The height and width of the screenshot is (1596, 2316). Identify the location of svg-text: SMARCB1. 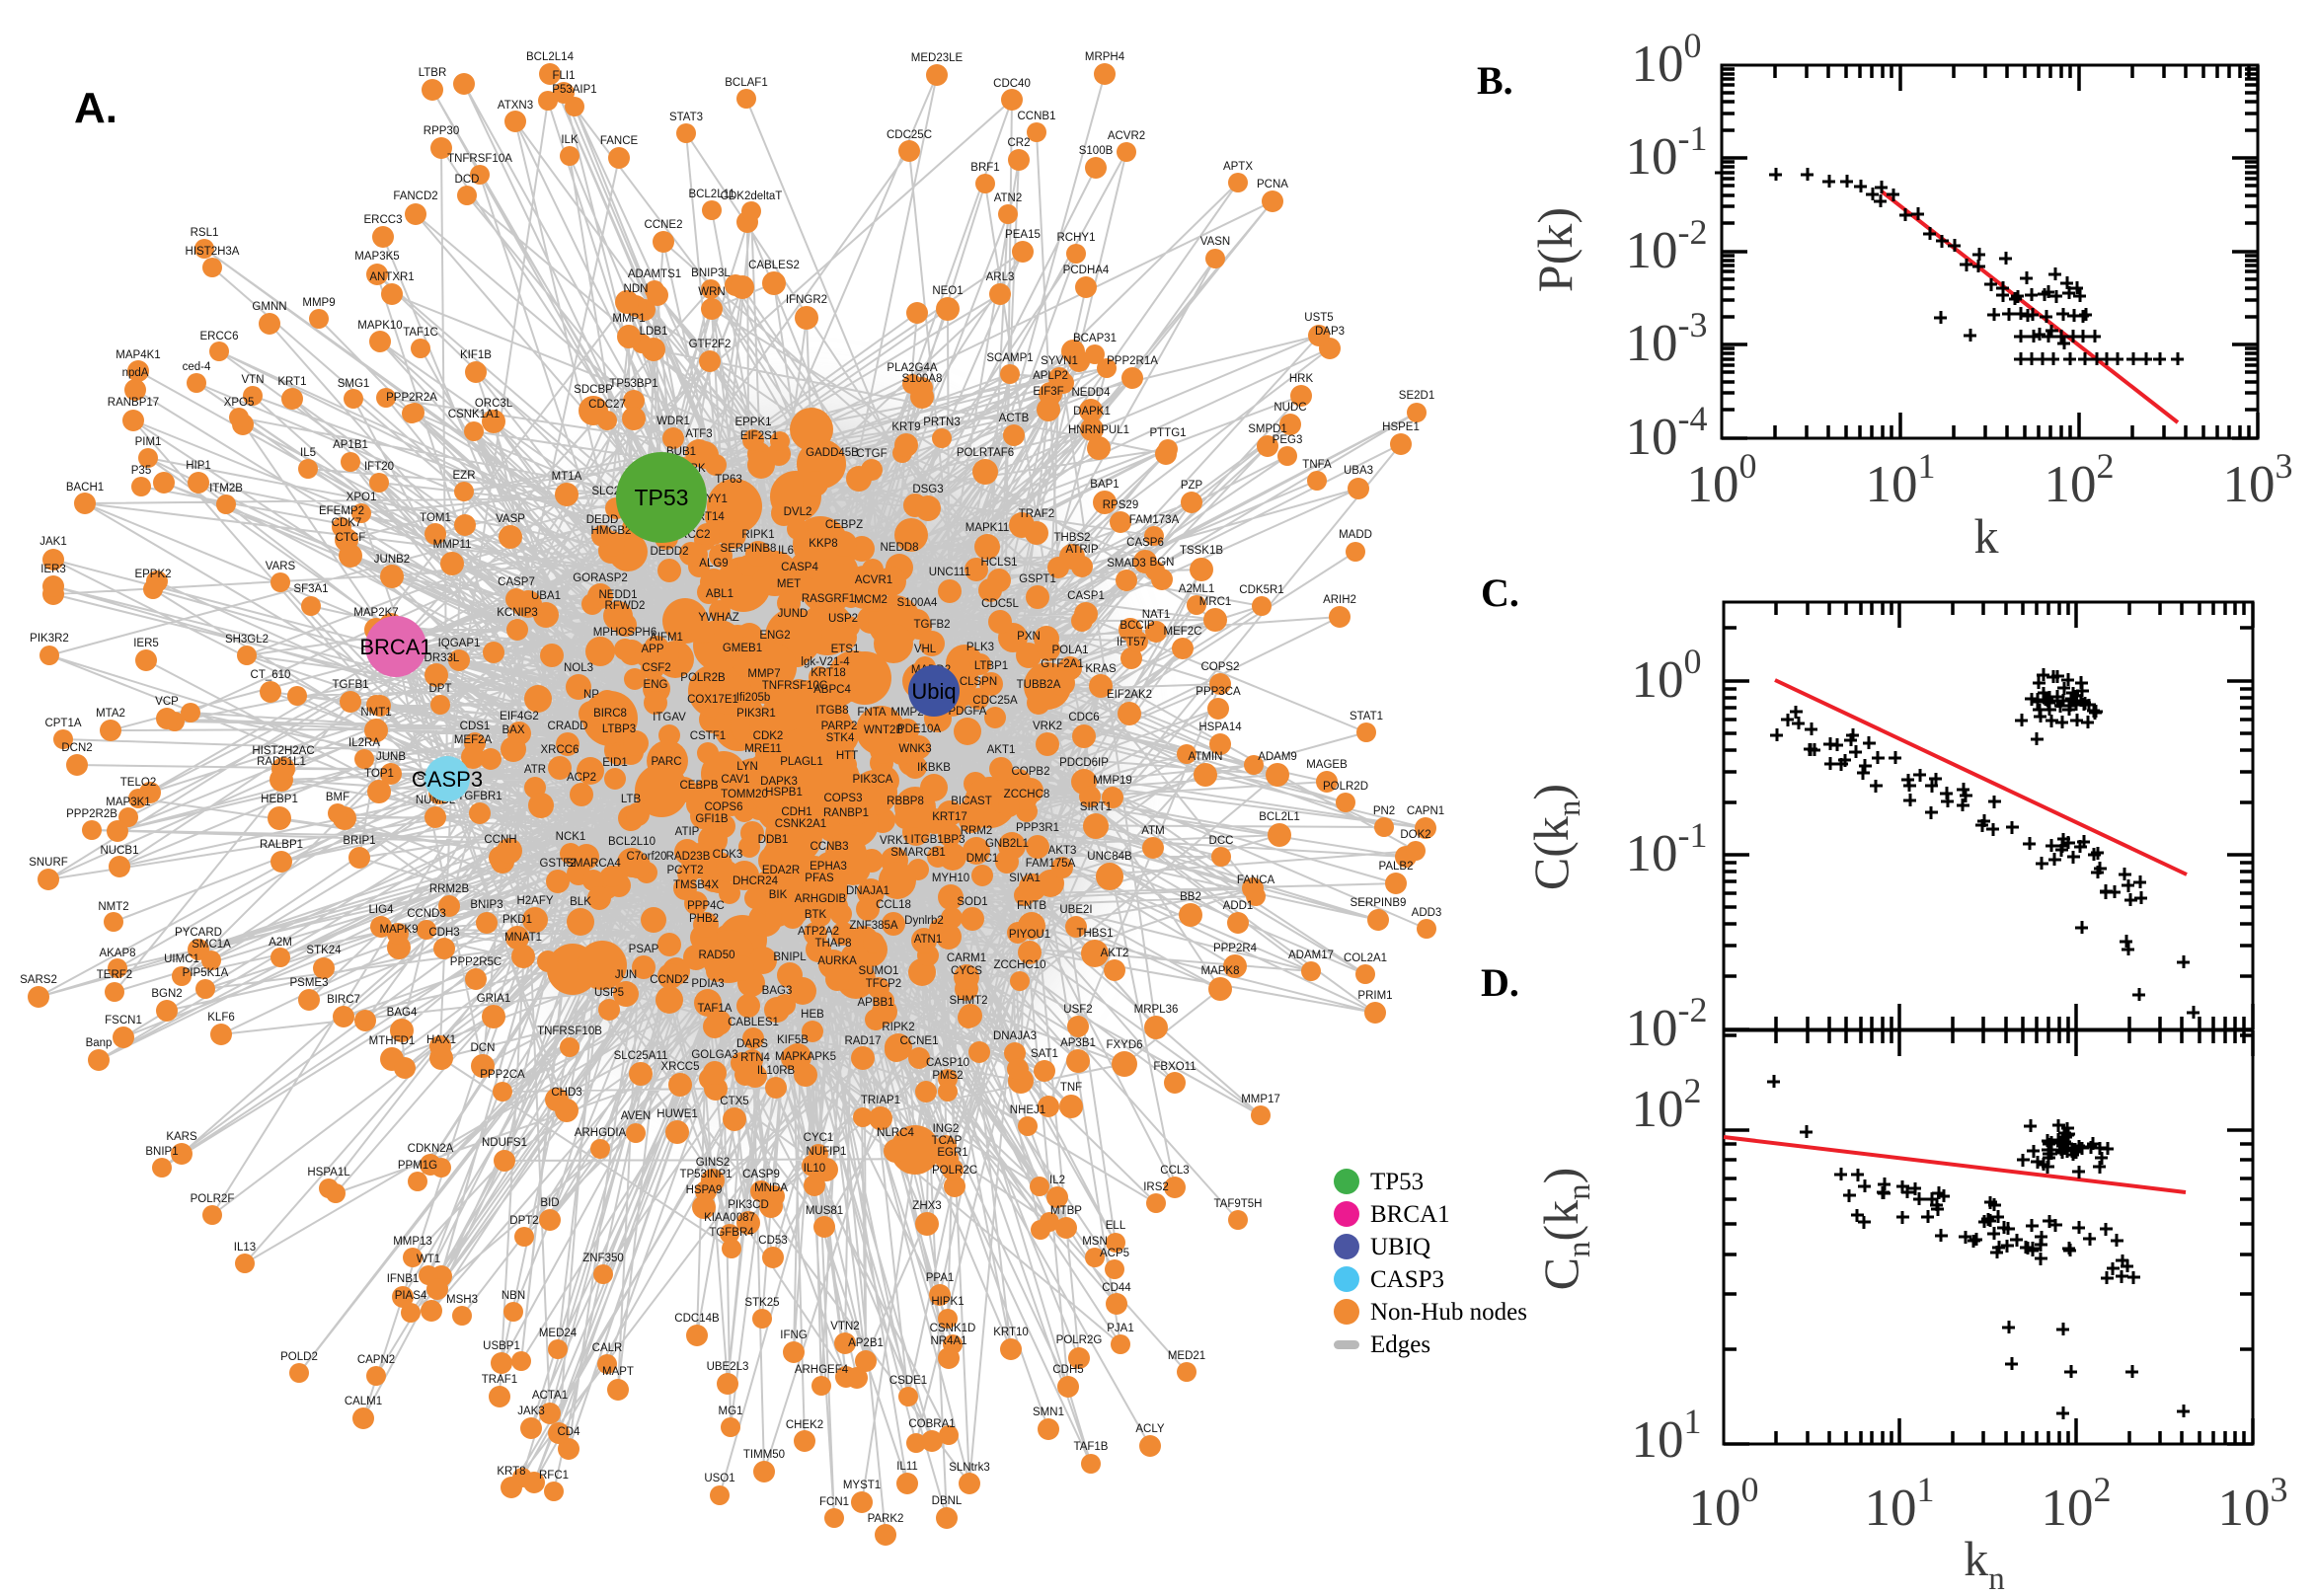
(918, 853).